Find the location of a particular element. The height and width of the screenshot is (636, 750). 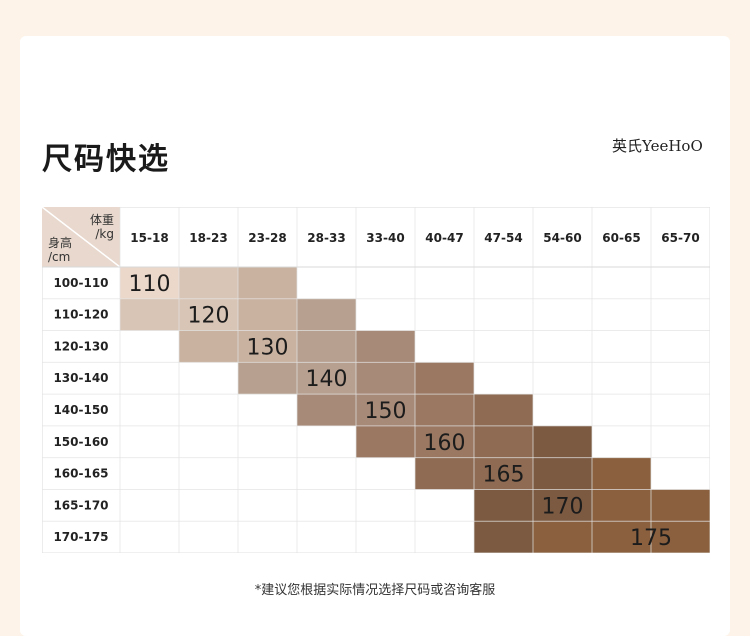

weight-tick-label: 47-54 is located at coordinates (503, 238).